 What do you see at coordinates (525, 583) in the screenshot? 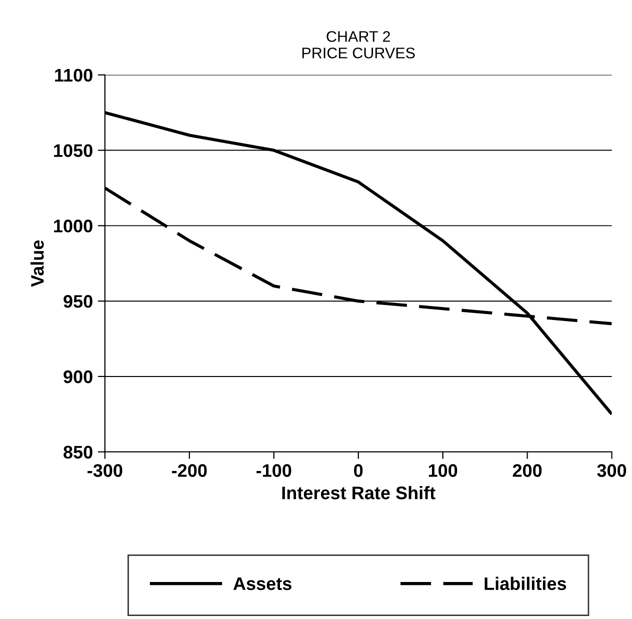
I see `legend-label: Liabilities` at bounding box center [525, 583].